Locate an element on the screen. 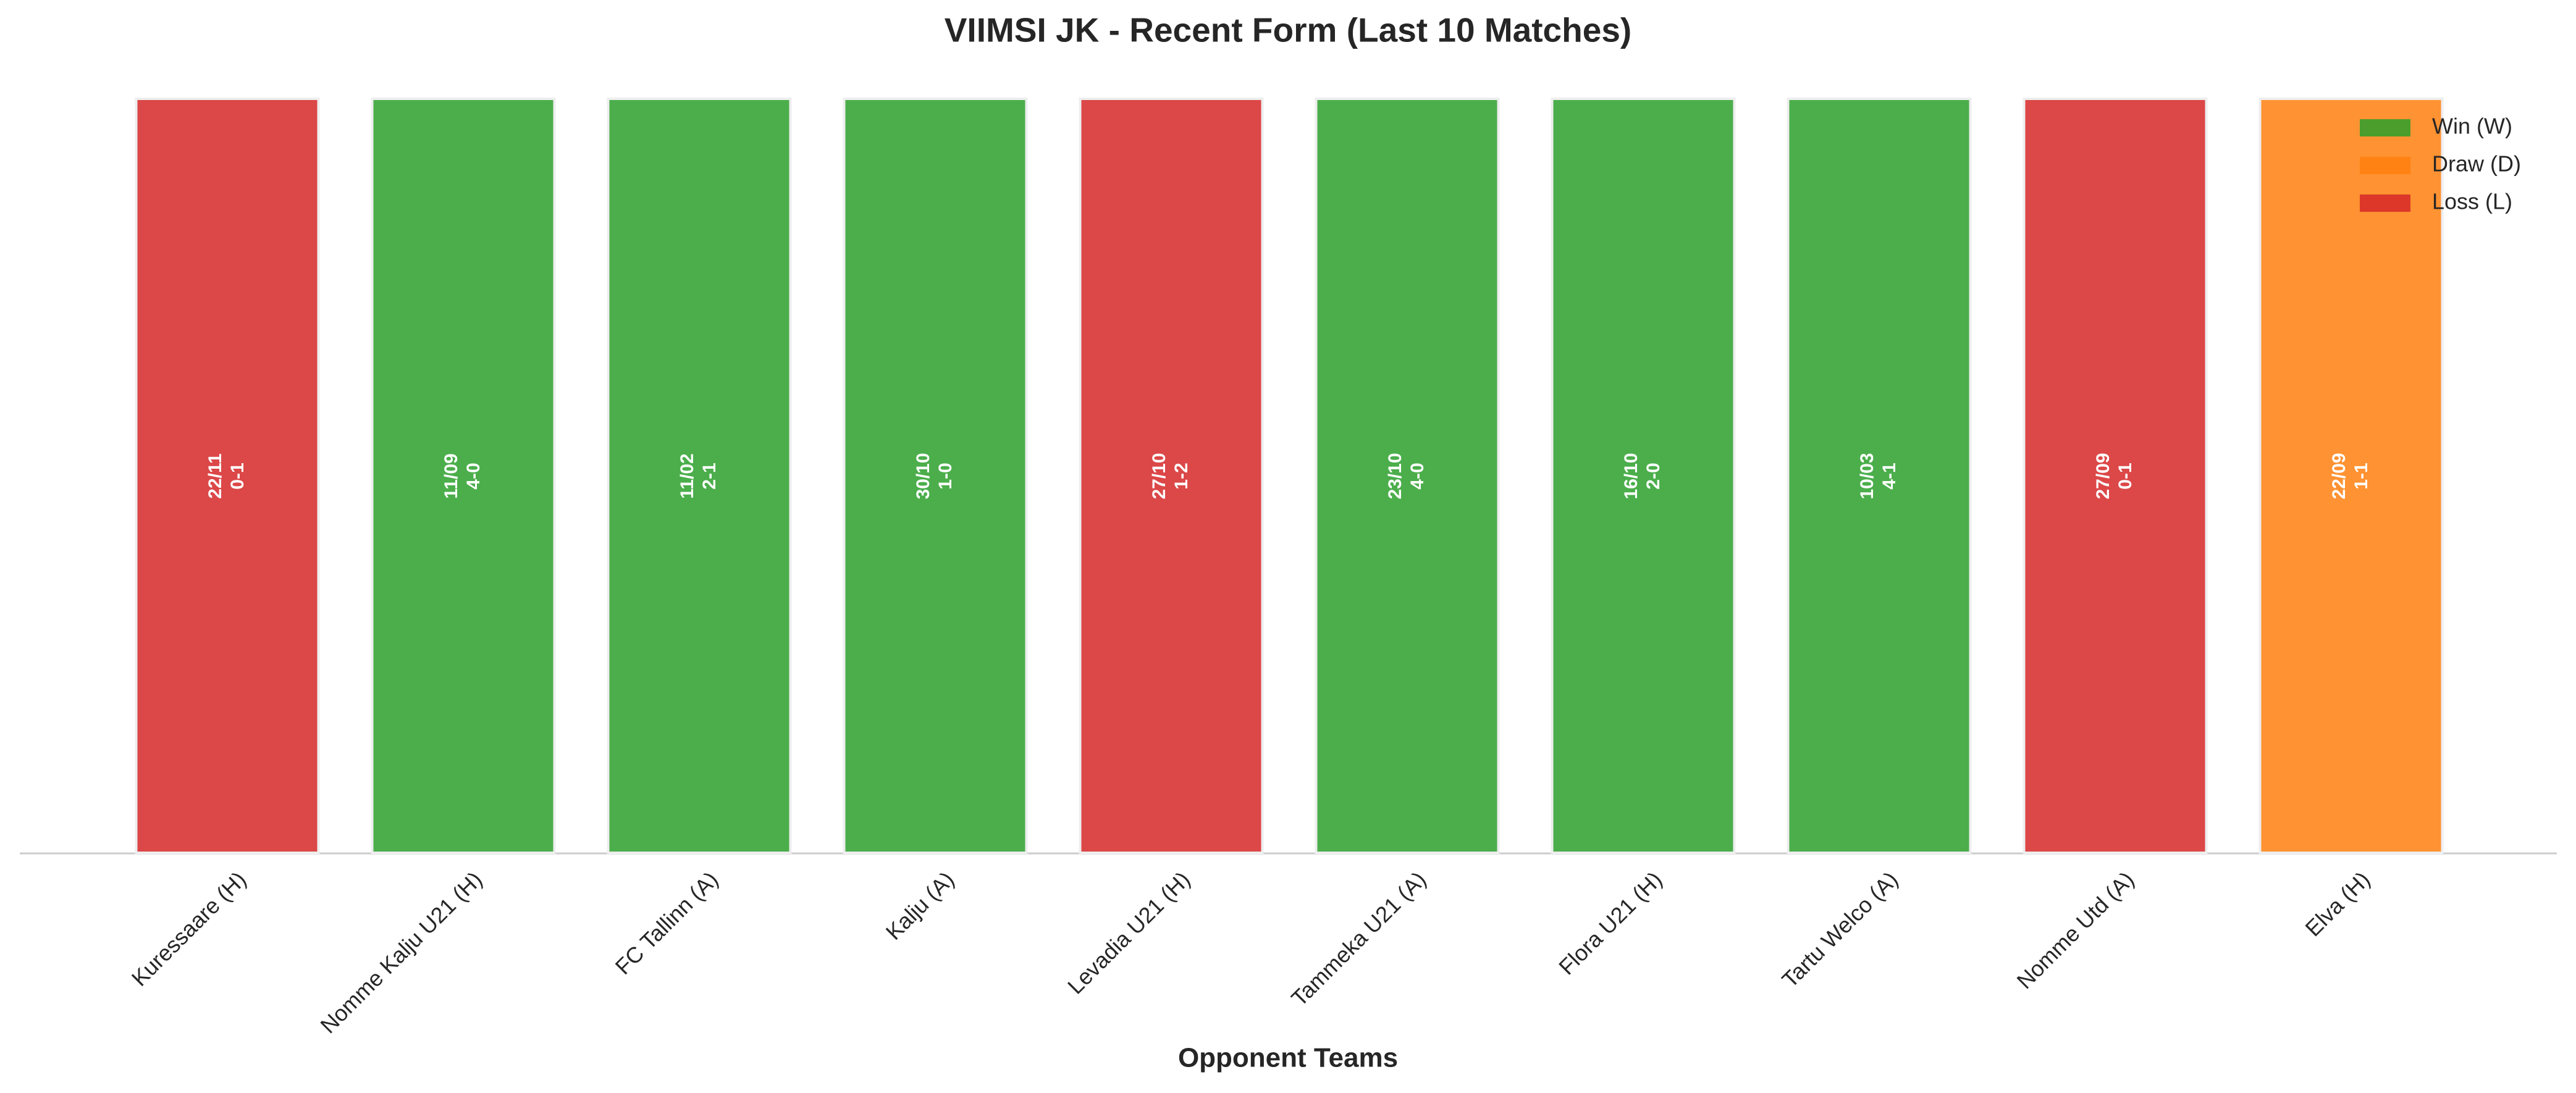 This screenshot has height=1093, width=2576. bar-date-label: 10/03 is located at coordinates (1867, 476).